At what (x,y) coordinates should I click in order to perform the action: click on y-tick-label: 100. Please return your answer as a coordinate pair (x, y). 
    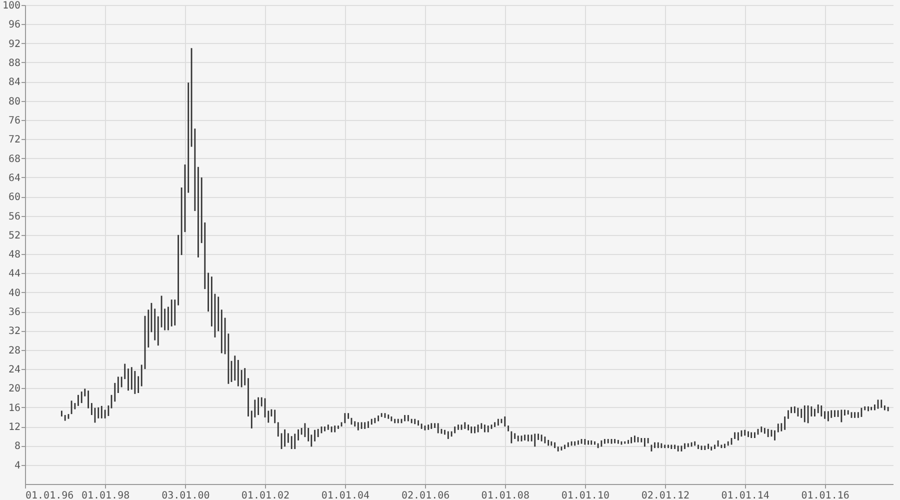
    Looking at the image, I should click on (11, 6).